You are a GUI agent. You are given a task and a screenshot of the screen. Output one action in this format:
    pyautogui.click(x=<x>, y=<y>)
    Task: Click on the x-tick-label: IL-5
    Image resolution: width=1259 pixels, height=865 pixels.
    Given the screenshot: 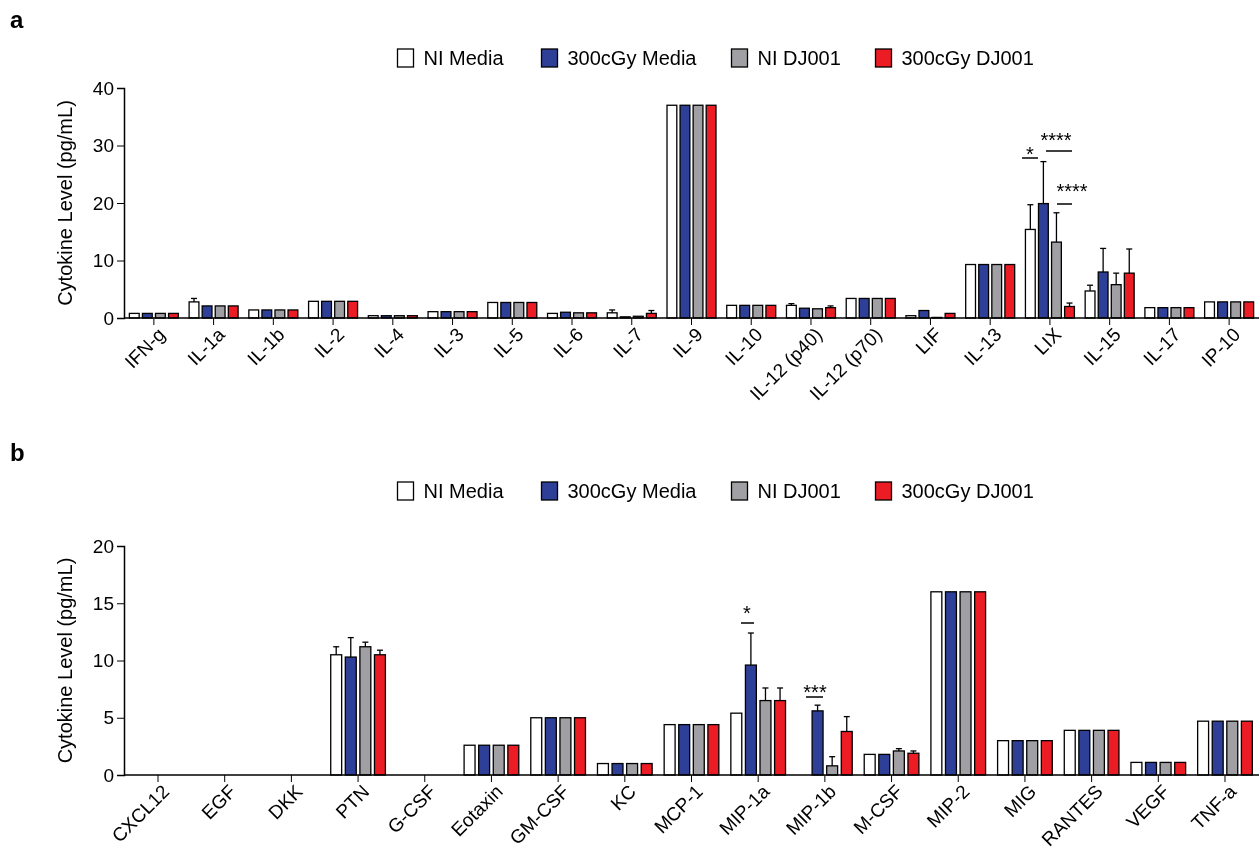 What is the action you would take?
    pyautogui.click(x=508, y=342)
    